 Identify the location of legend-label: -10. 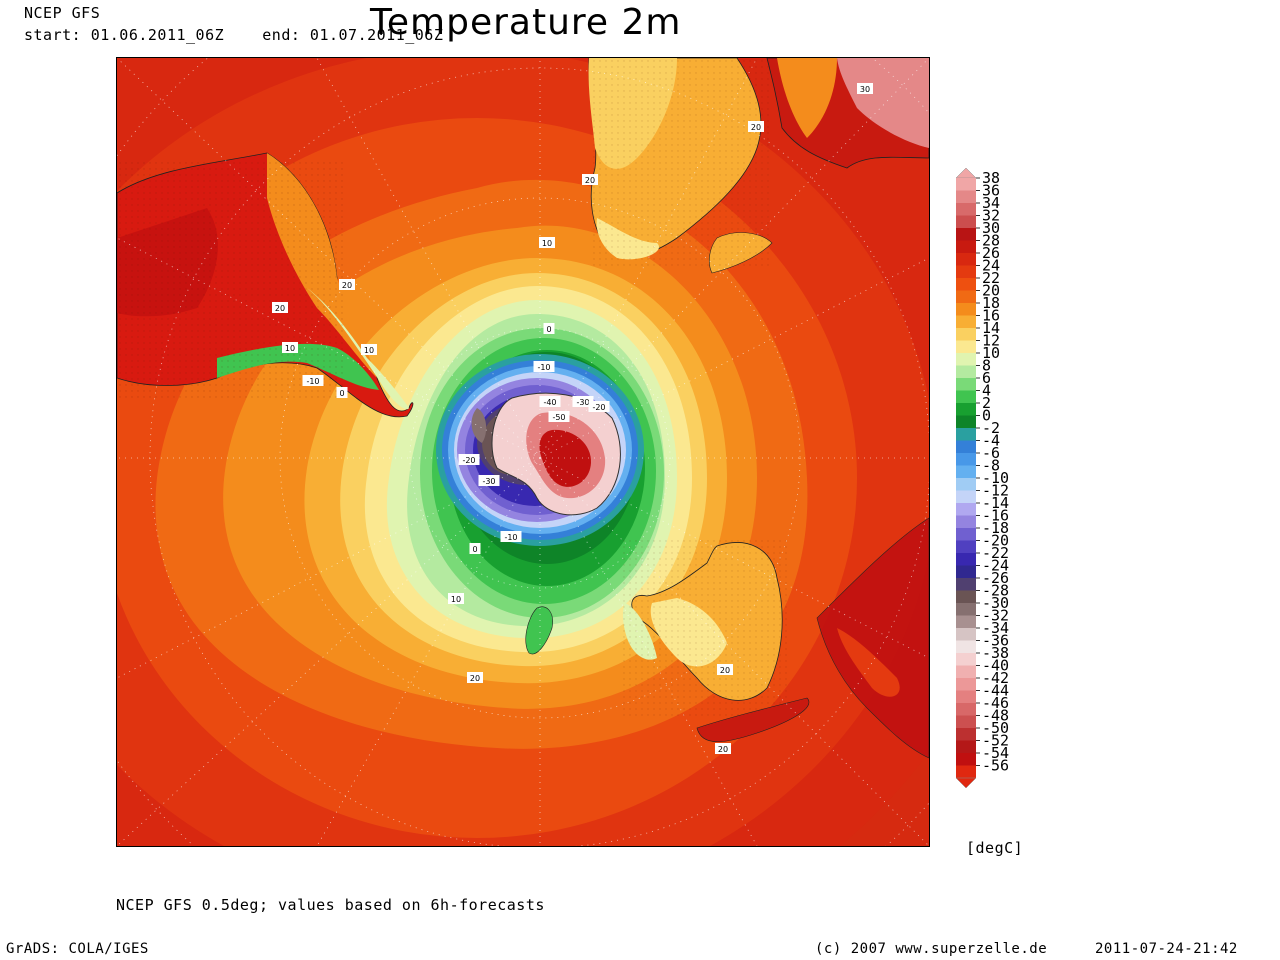
(995, 478).